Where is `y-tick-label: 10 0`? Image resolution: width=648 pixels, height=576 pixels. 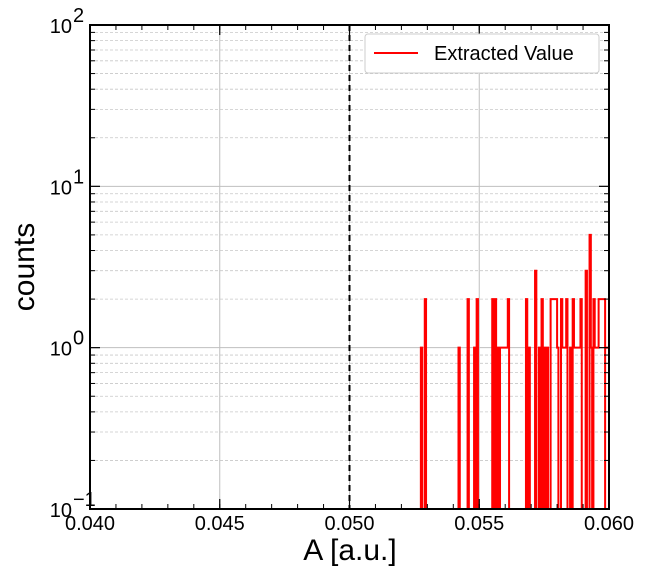
y-tick-label: 10 0 is located at coordinates (67, 344).